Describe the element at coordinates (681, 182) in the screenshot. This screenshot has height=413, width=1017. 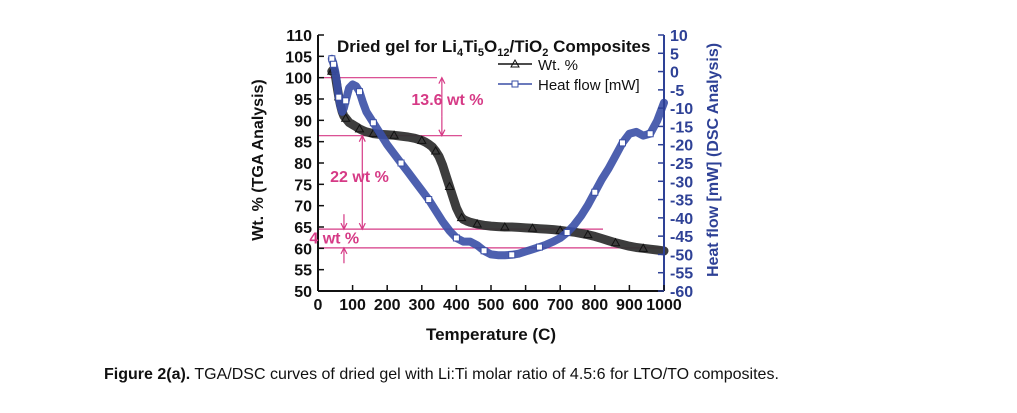
I see `y-right-tick-label: -30` at that location.